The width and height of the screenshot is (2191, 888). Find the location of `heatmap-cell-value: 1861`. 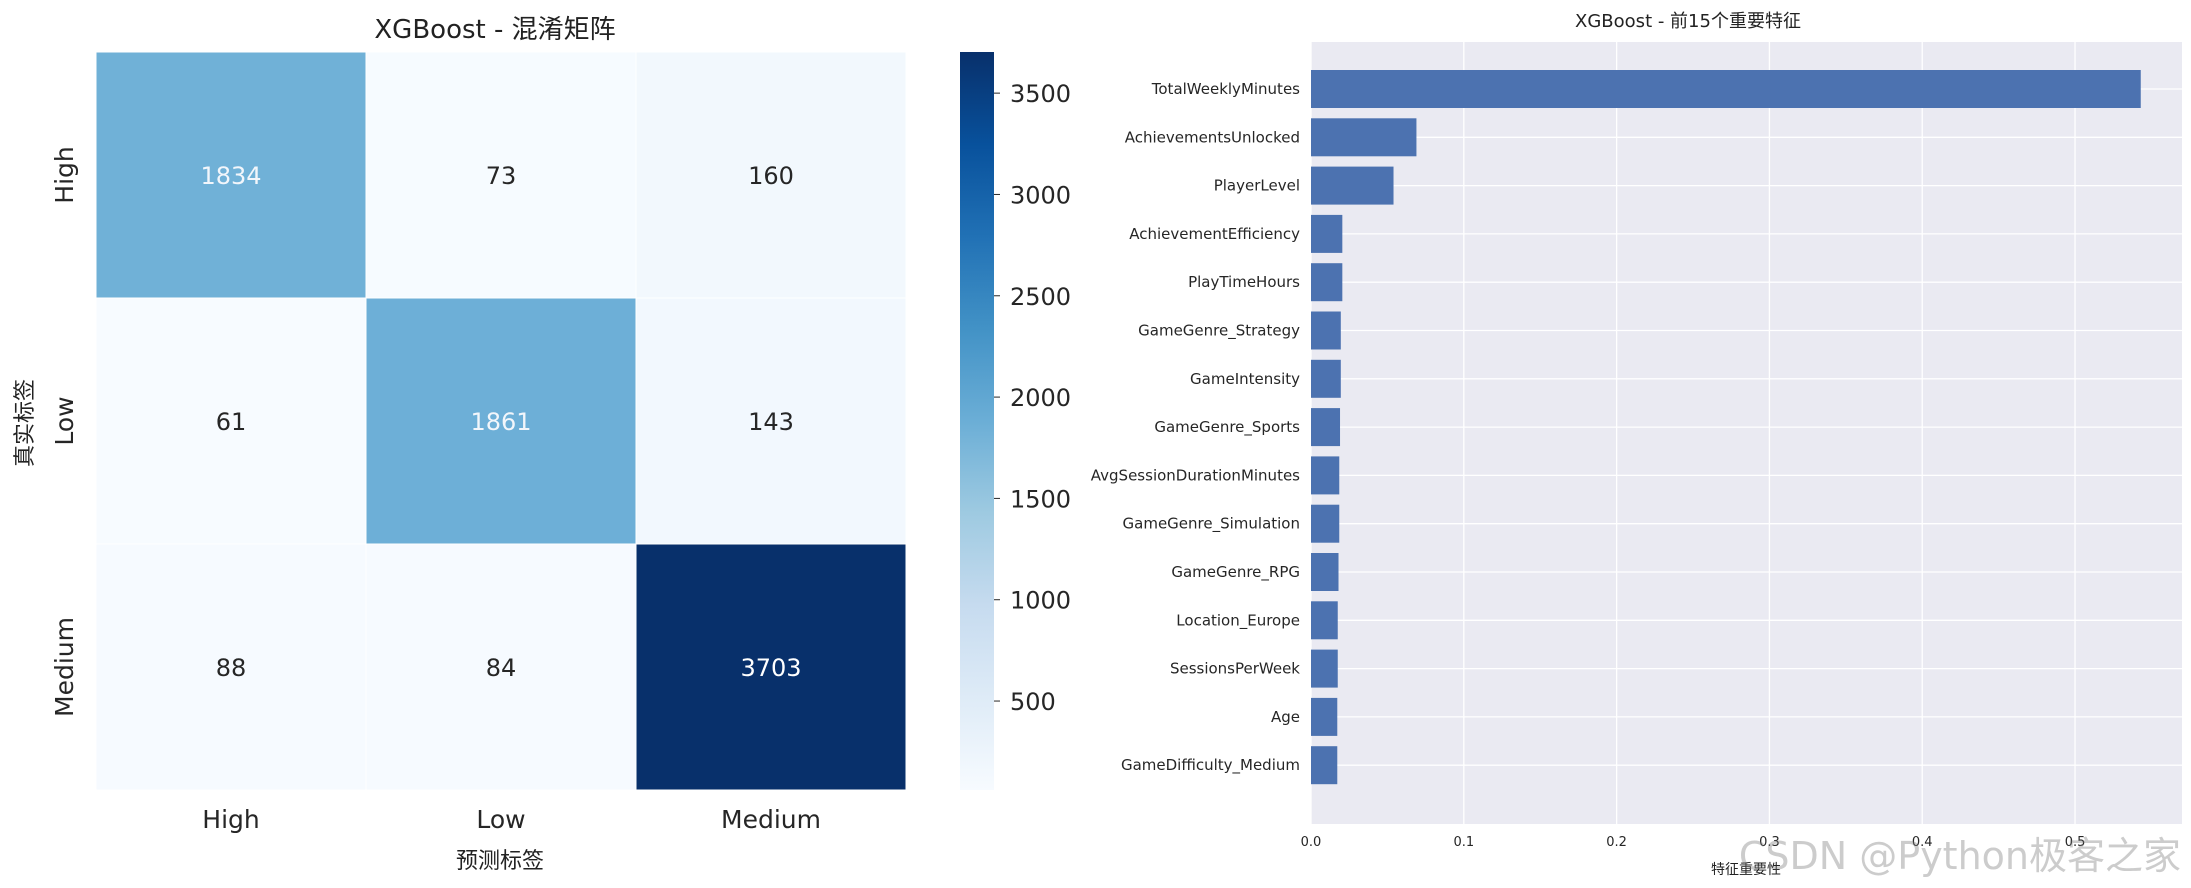

heatmap-cell-value: 1861 is located at coordinates (500, 422).